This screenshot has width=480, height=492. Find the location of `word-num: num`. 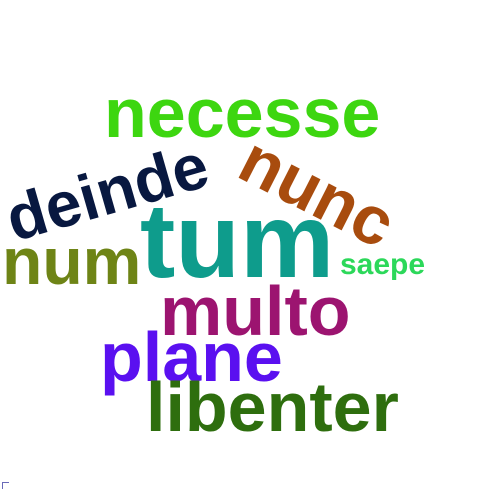

word-num: num is located at coordinates (72, 261).